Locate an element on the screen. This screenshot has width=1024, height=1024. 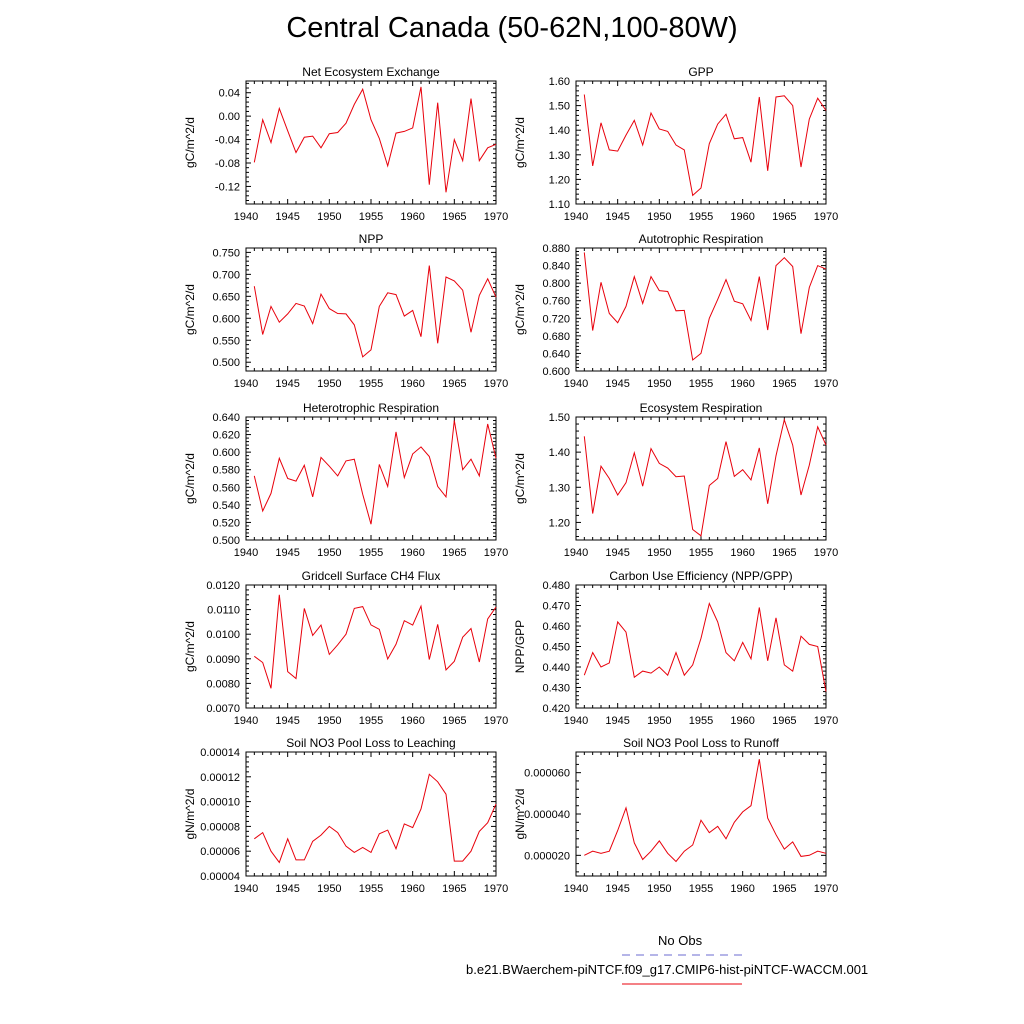
y-tick-label: 0.580 is located at coordinates (226, 471).